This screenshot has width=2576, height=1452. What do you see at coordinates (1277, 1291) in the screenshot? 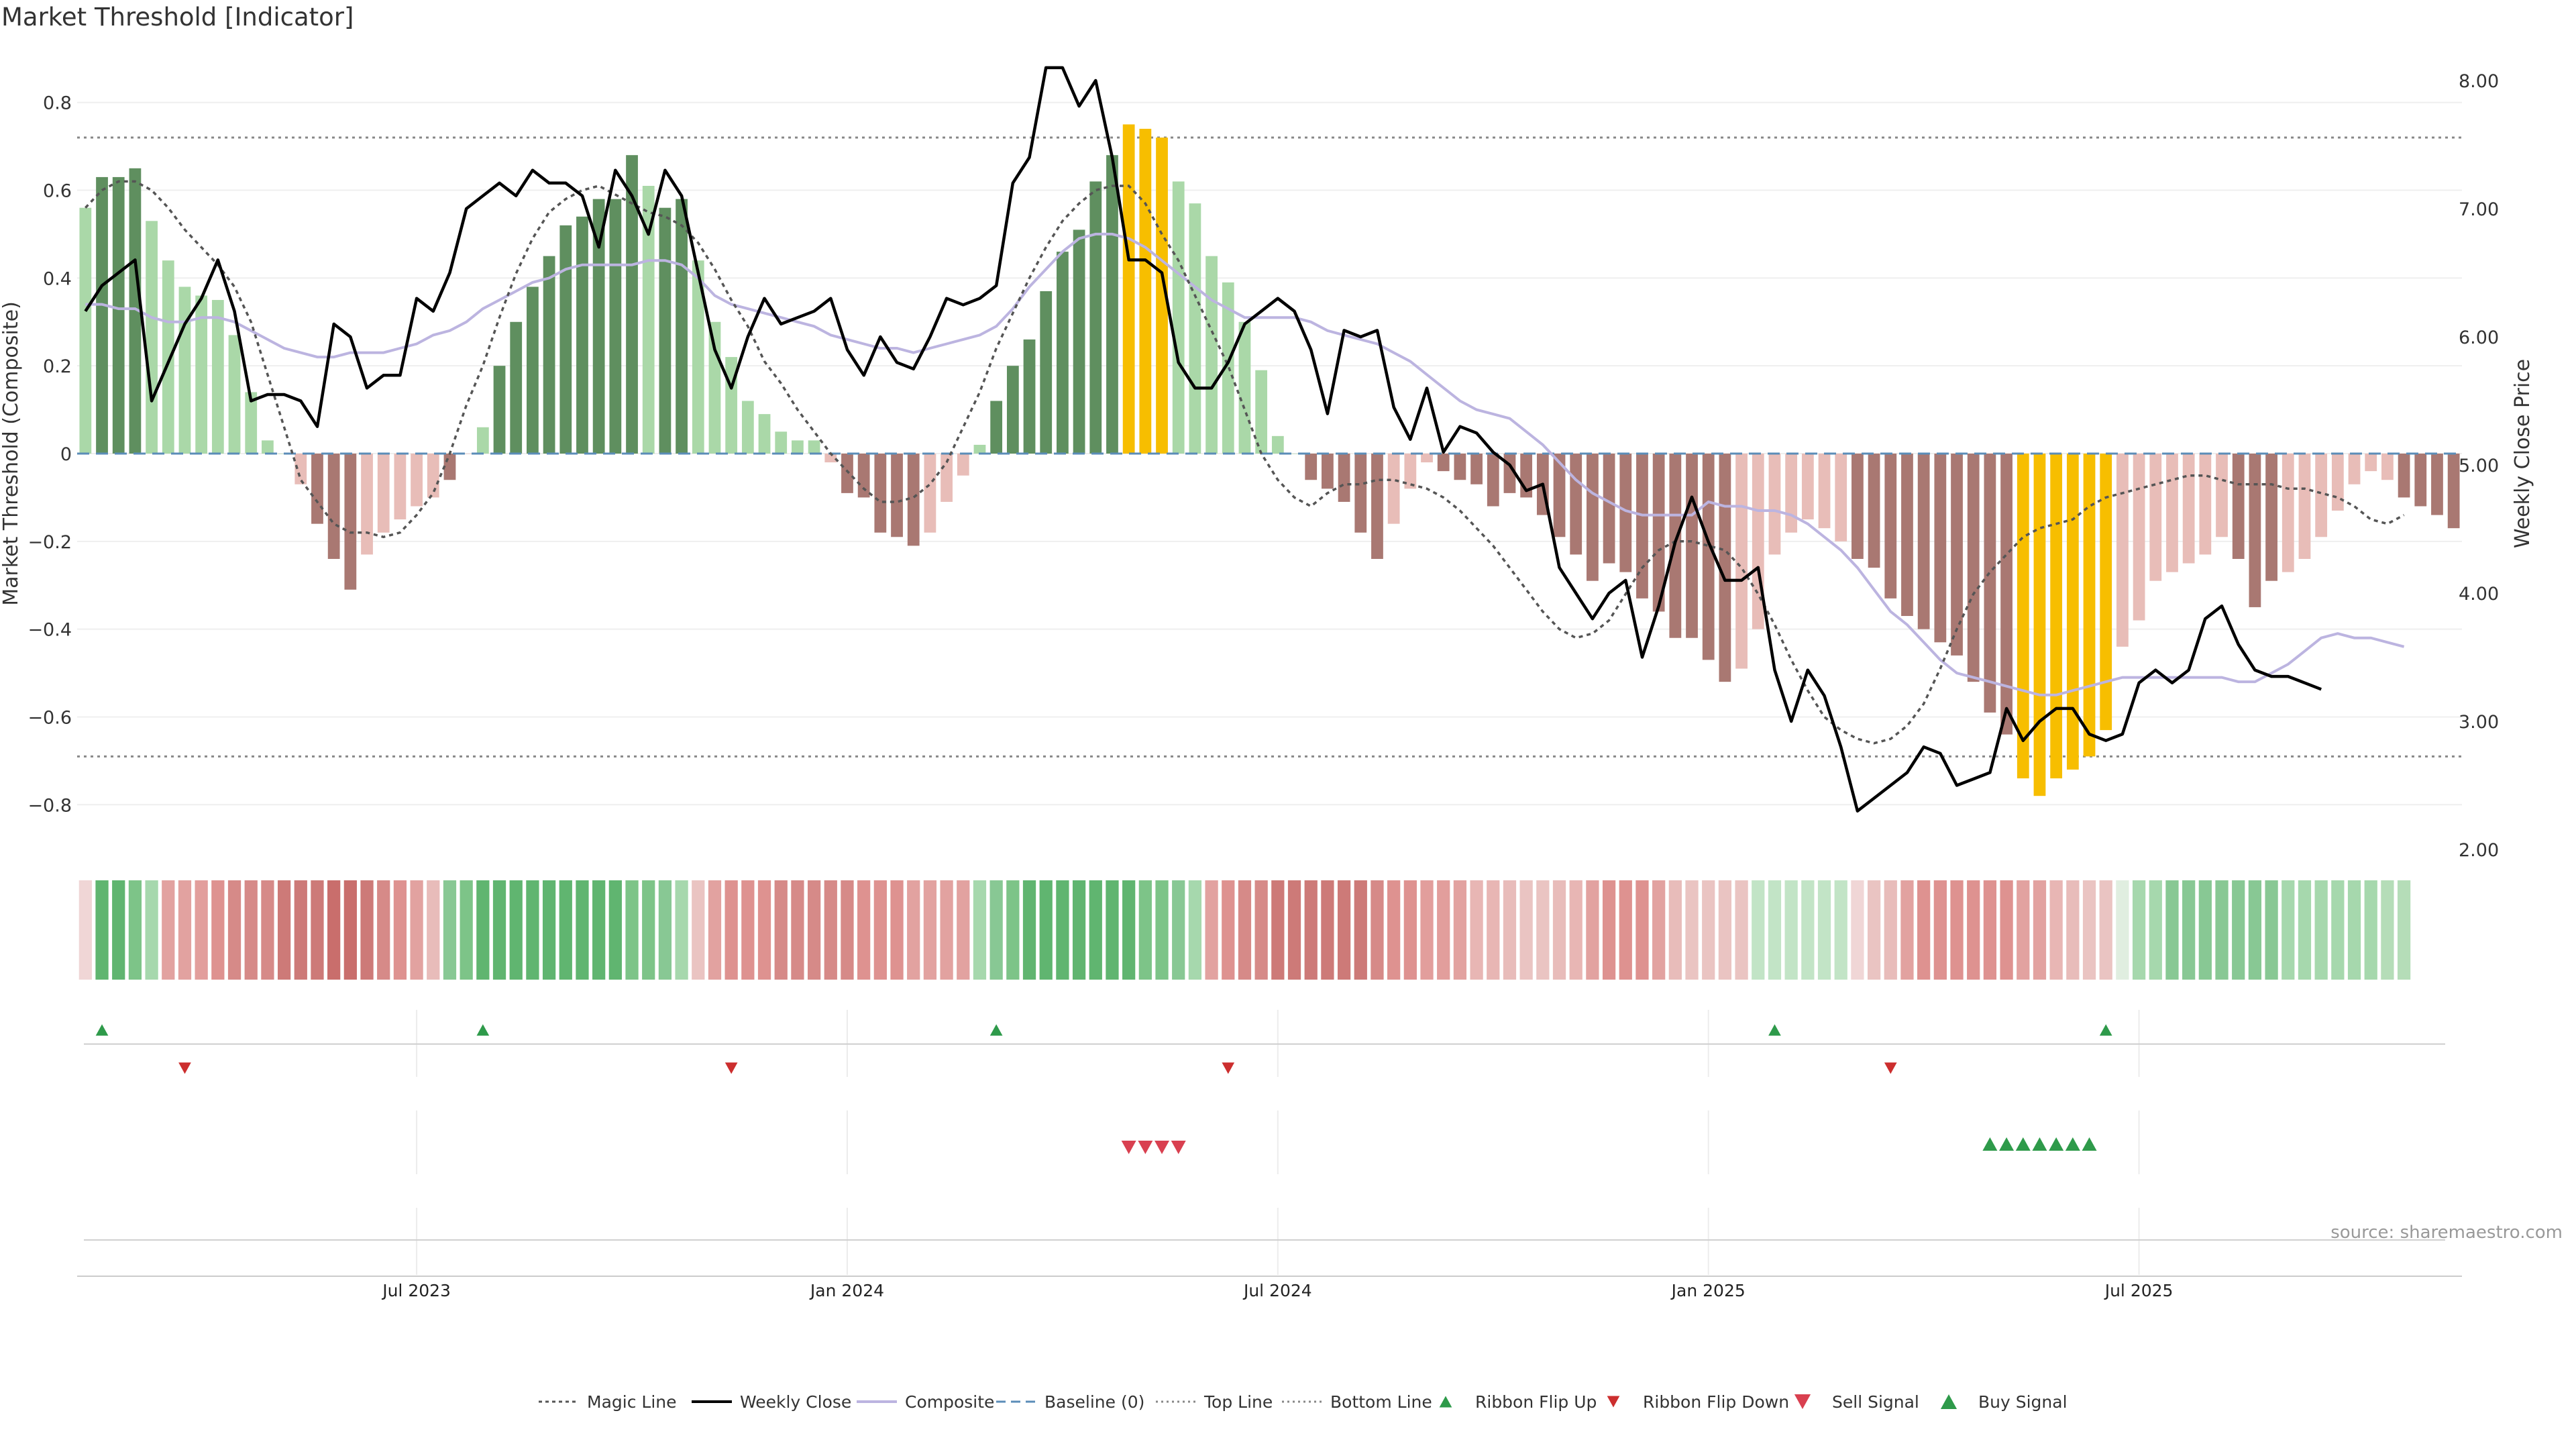
I see `x-tick-label: Jul 2024` at bounding box center [1277, 1291].